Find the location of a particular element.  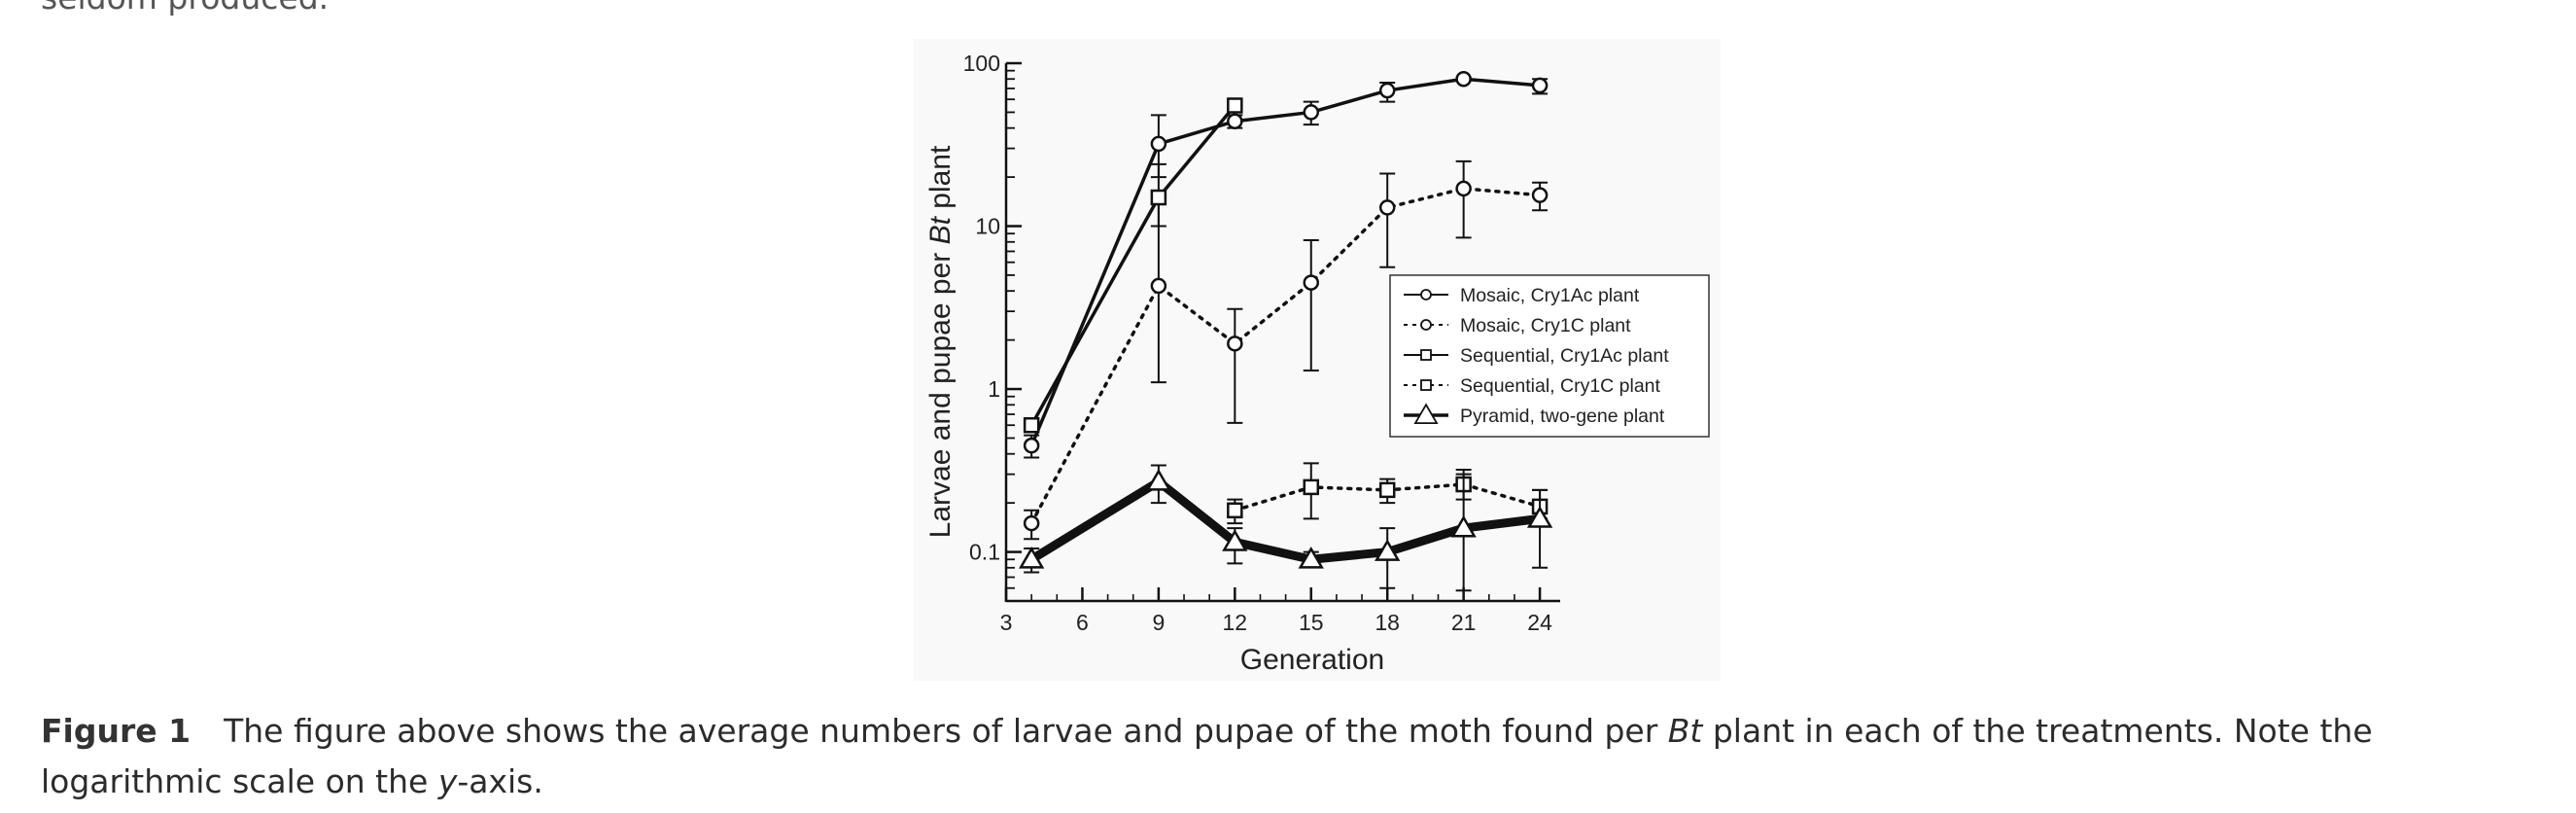

x-tick-label: 24 is located at coordinates (1539, 622).